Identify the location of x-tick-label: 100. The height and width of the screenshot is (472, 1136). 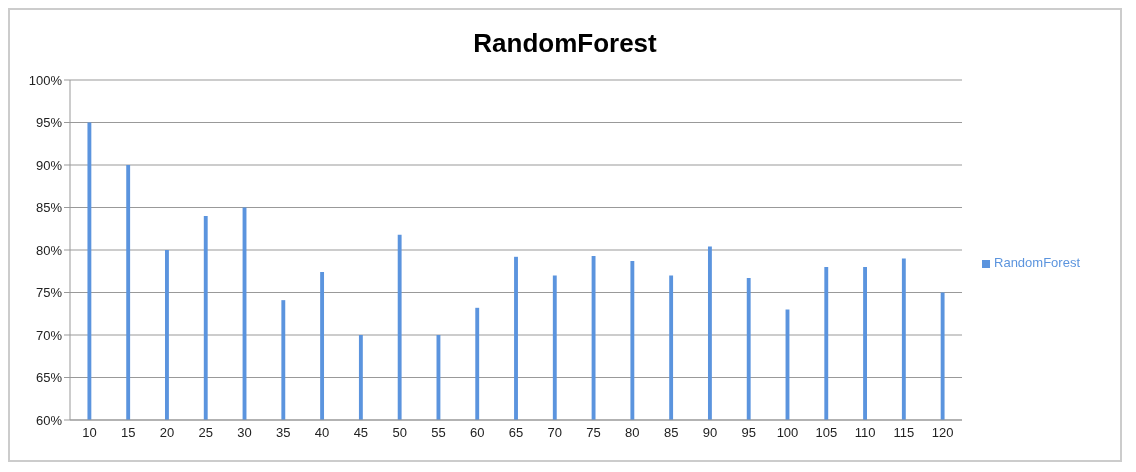
(787, 433).